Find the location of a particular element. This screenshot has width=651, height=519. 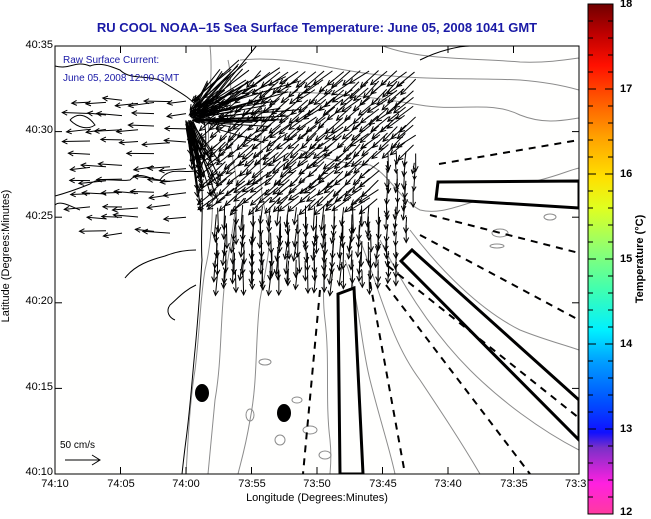

coastline-inlet is located at coordinates (68, 206).